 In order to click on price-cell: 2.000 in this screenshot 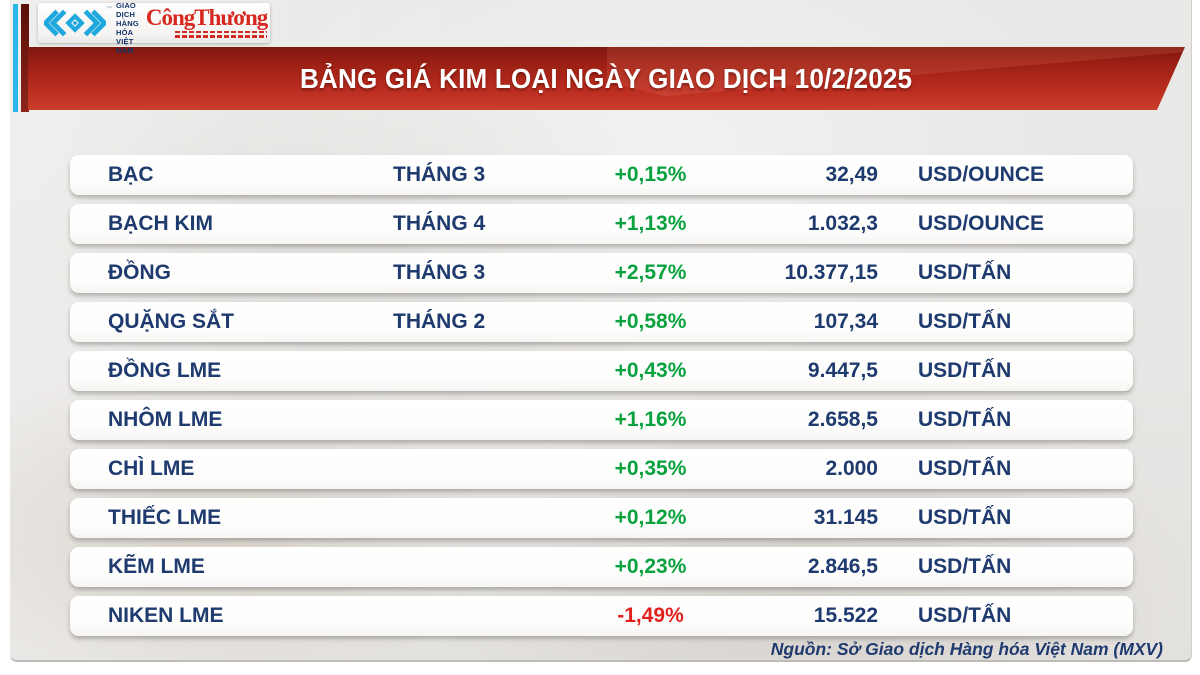, I will do `click(851, 468)`.